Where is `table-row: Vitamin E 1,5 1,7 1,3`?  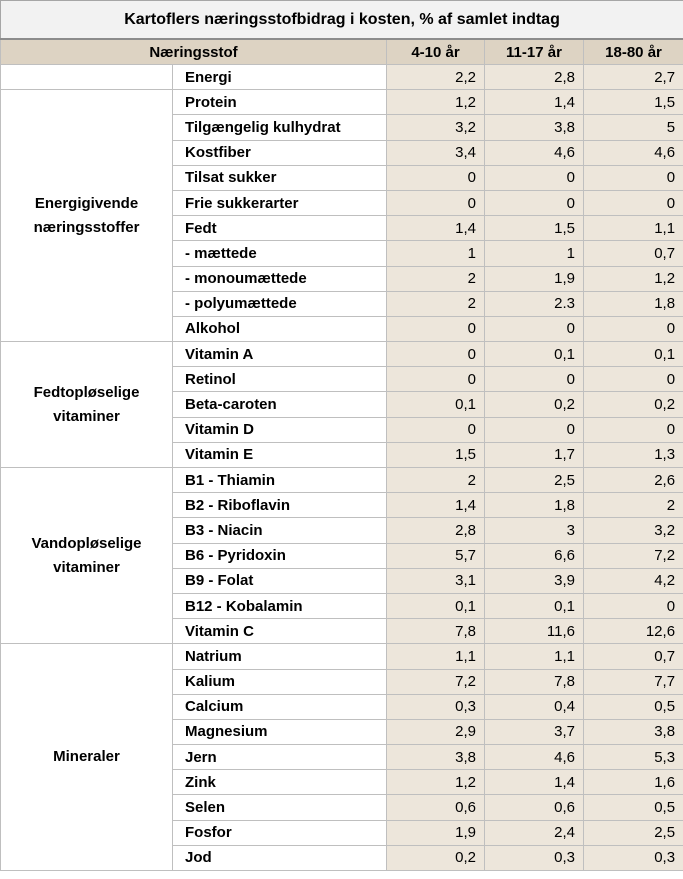 table-row: Vitamin E 1,5 1,7 1,3 is located at coordinates (342, 455).